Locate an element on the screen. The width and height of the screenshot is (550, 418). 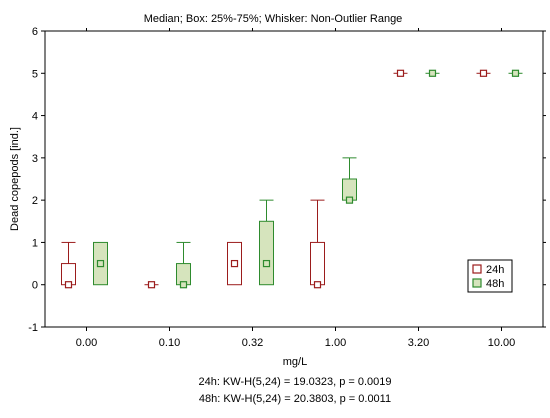
y-tick-label: 1 is located at coordinates (35, 243).